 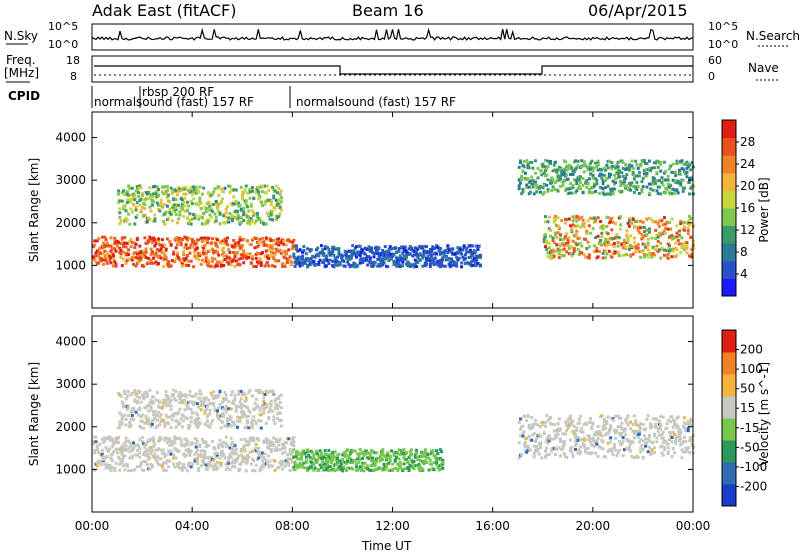 What do you see at coordinates (34, 414) in the screenshot?
I see `velocity-ylabel: Slant Range [km]` at bounding box center [34, 414].